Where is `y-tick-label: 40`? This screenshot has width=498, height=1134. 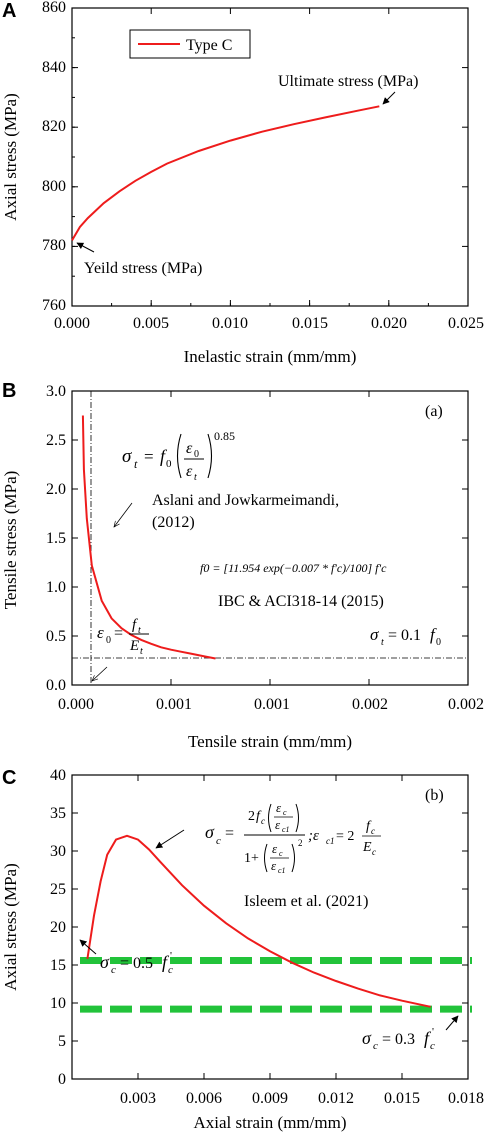
y-tick-label: 40 is located at coordinates (58, 775).